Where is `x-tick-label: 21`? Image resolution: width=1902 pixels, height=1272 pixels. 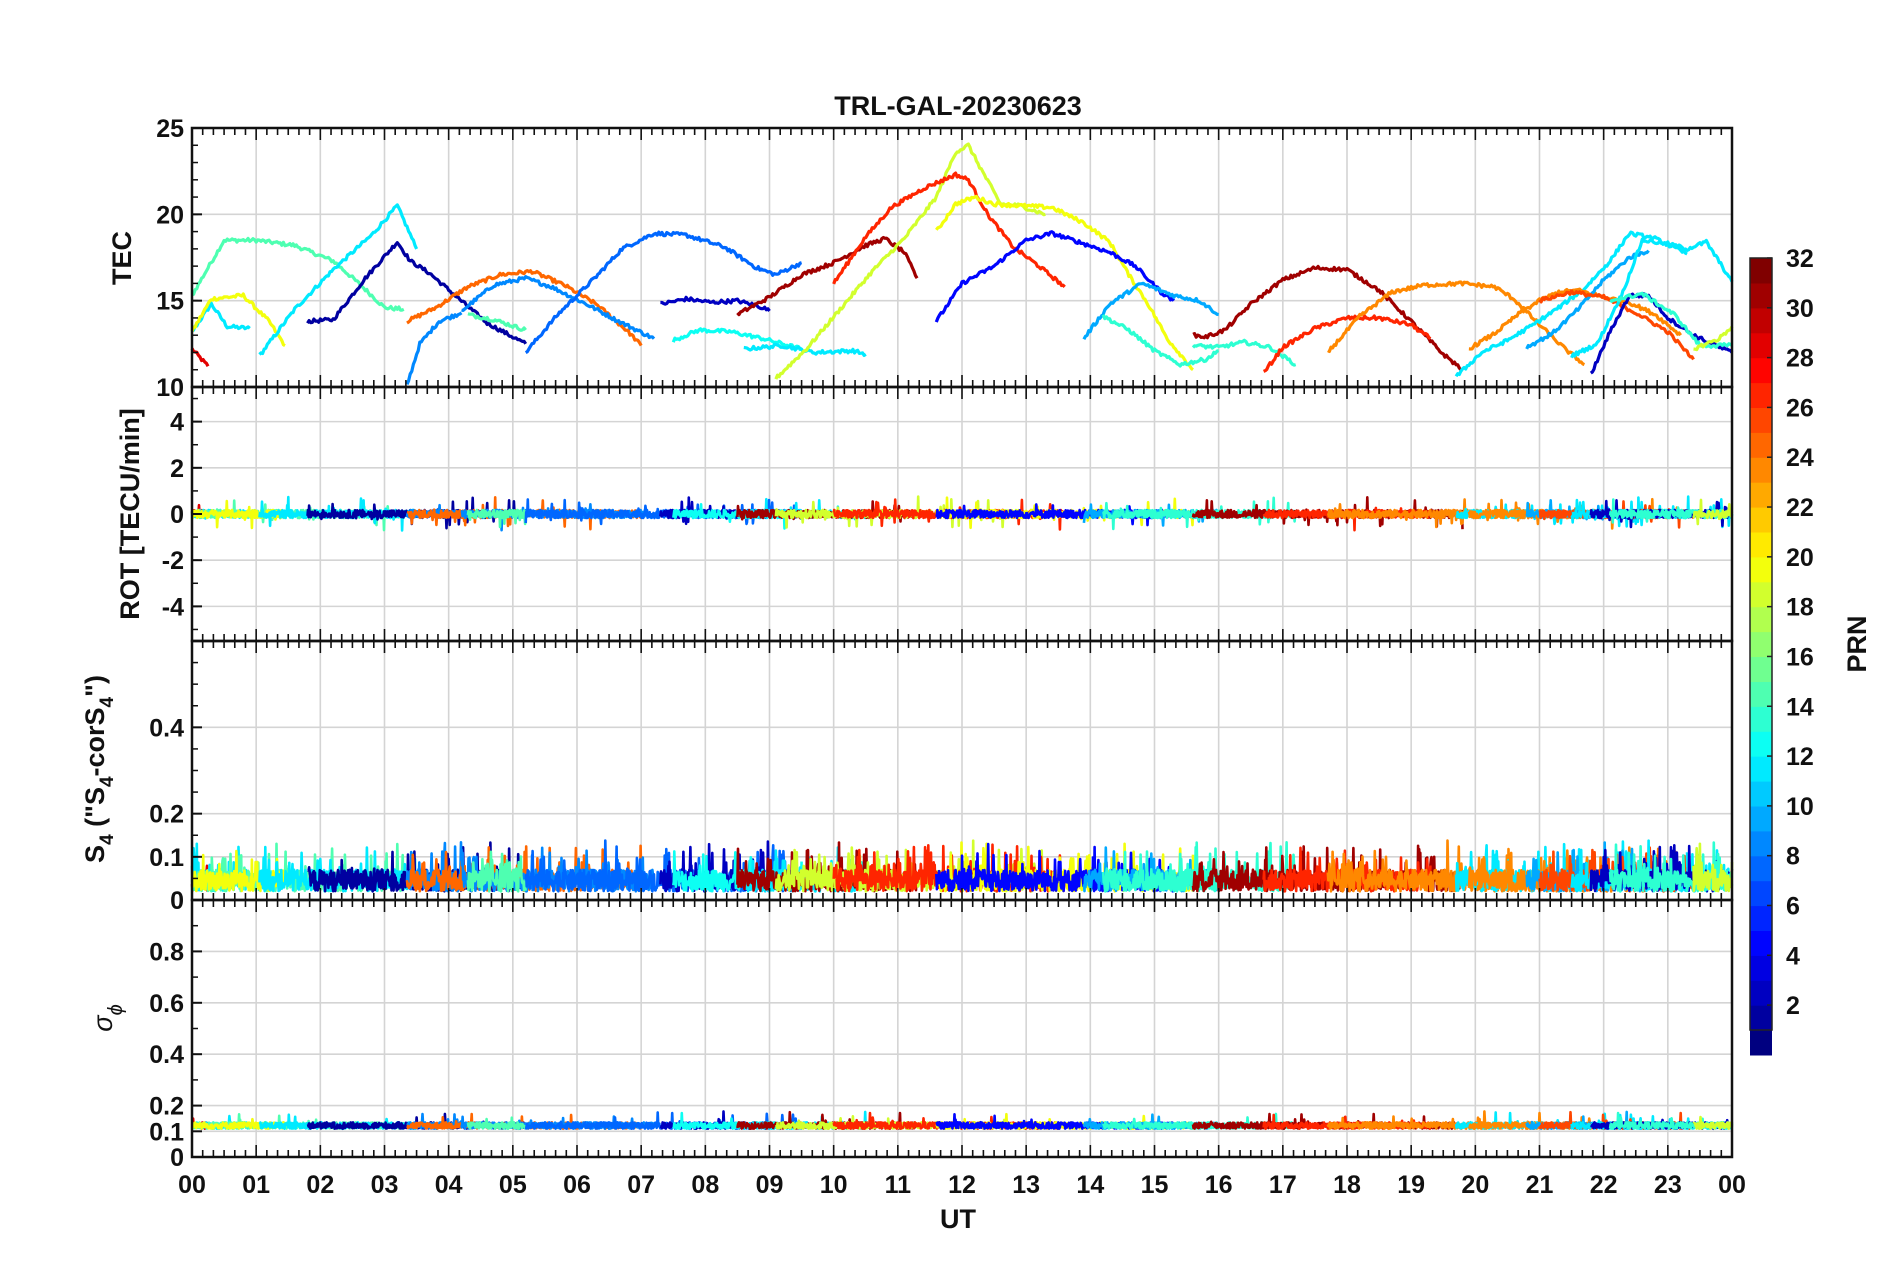 x-tick-label: 21 is located at coordinates (1540, 1185).